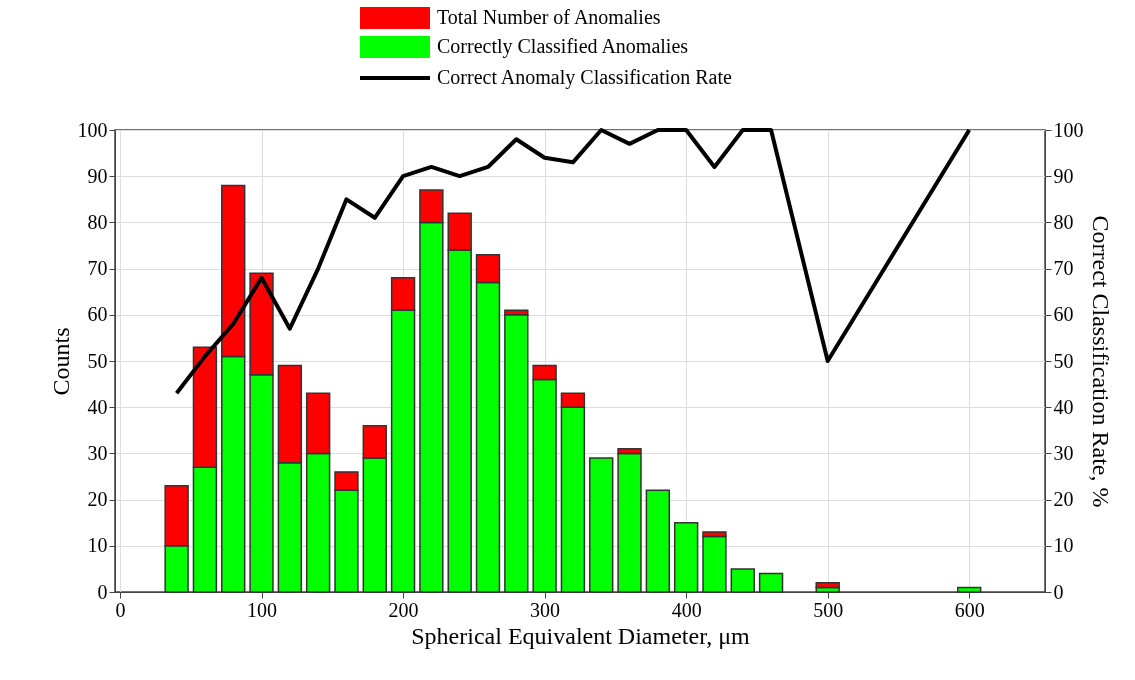 Image resolution: width=1135 pixels, height=680 pixels. I want to click on y2-tick-label: 20, so click(1063, 499).